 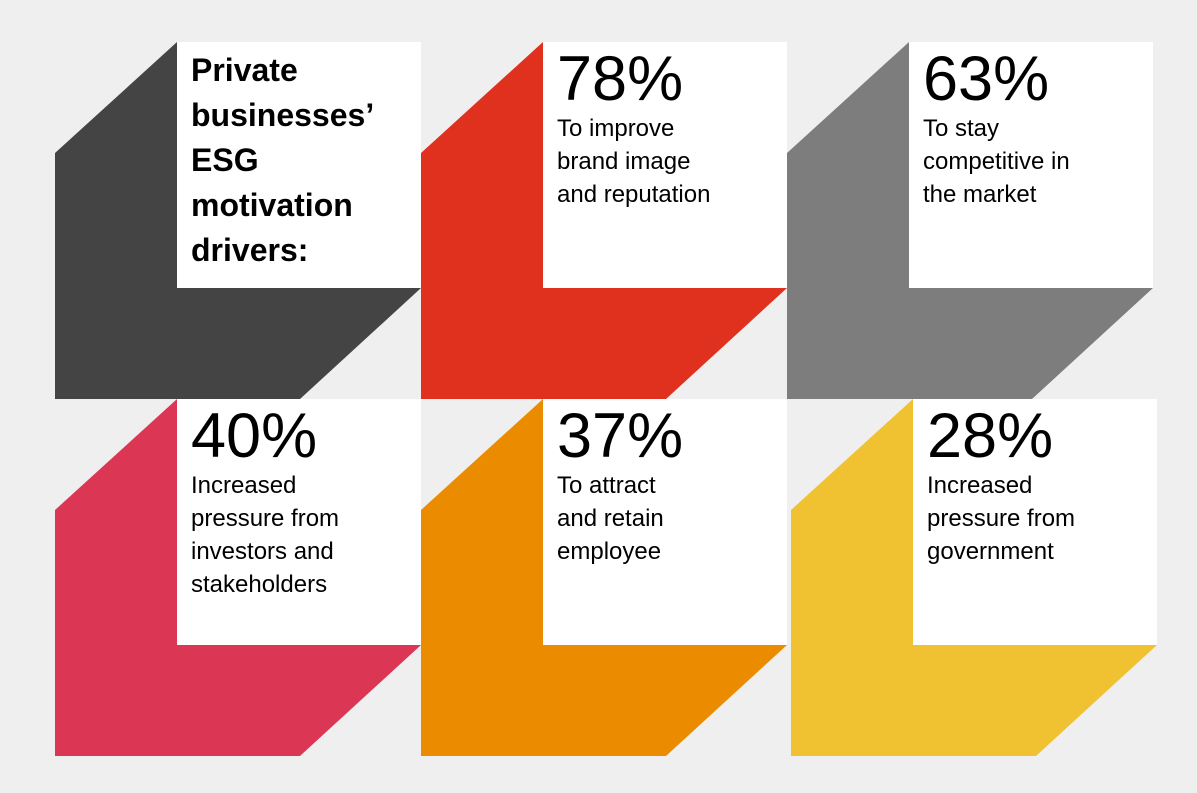 What do you see at coordinates (283, 115) in the screenshot?
I see `title-line: businesses’` at bounding box center [283, 115].